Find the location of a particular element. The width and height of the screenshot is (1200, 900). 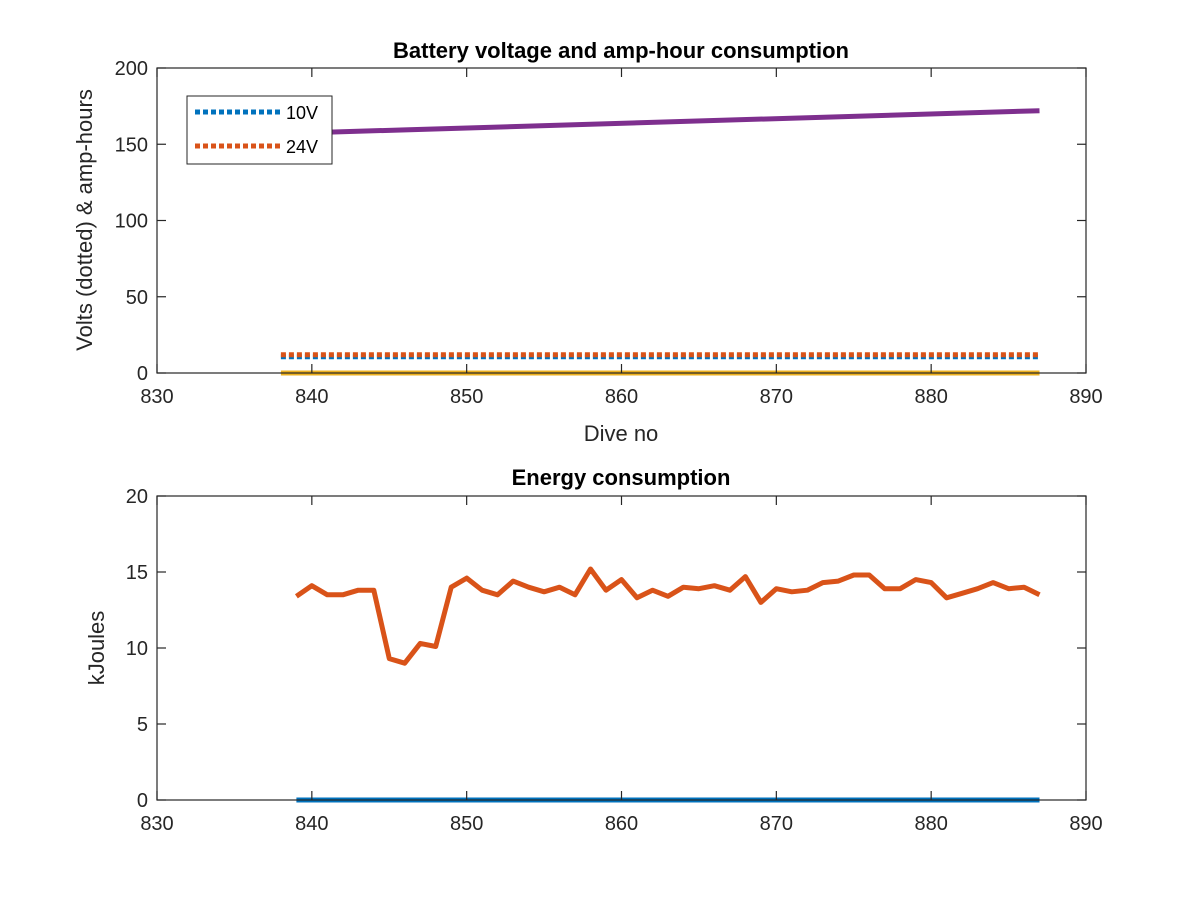

y-tick-labels: 0 50 100 150 200 is located at coordinates (131, 221).